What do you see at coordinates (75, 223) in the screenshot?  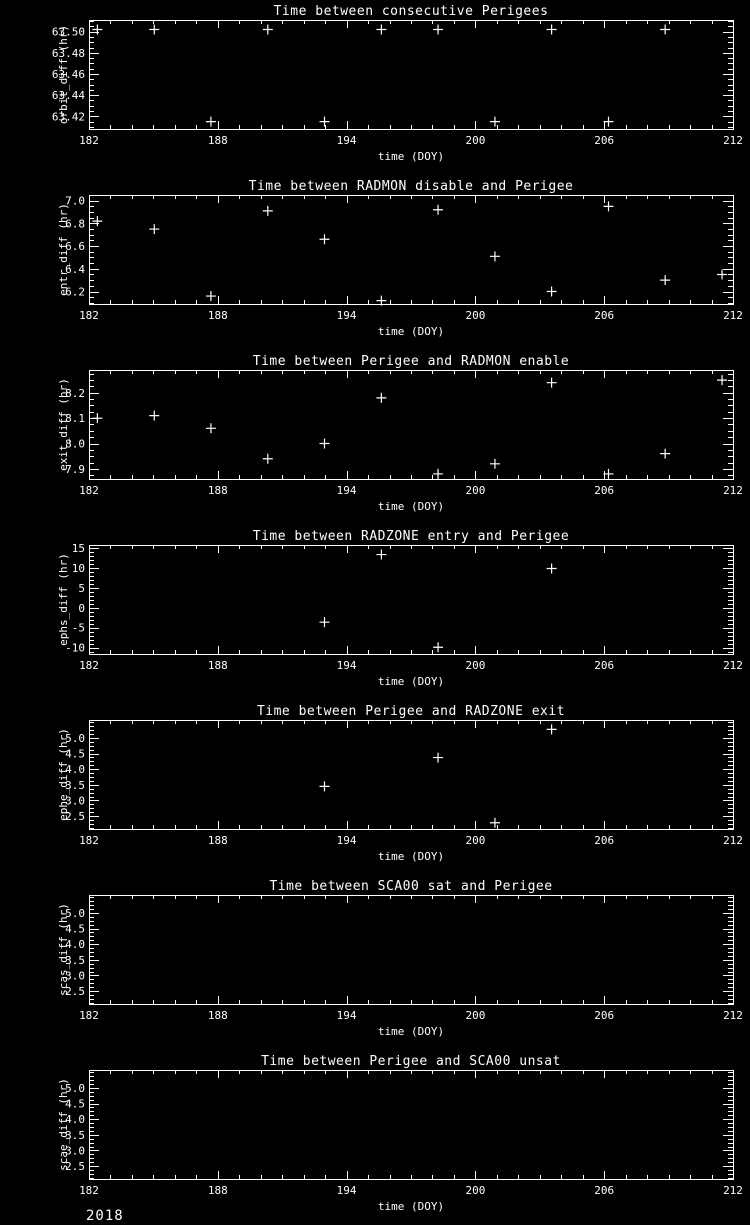 I see `y-tick-label: 6.8` at bounding box center [75, 223].